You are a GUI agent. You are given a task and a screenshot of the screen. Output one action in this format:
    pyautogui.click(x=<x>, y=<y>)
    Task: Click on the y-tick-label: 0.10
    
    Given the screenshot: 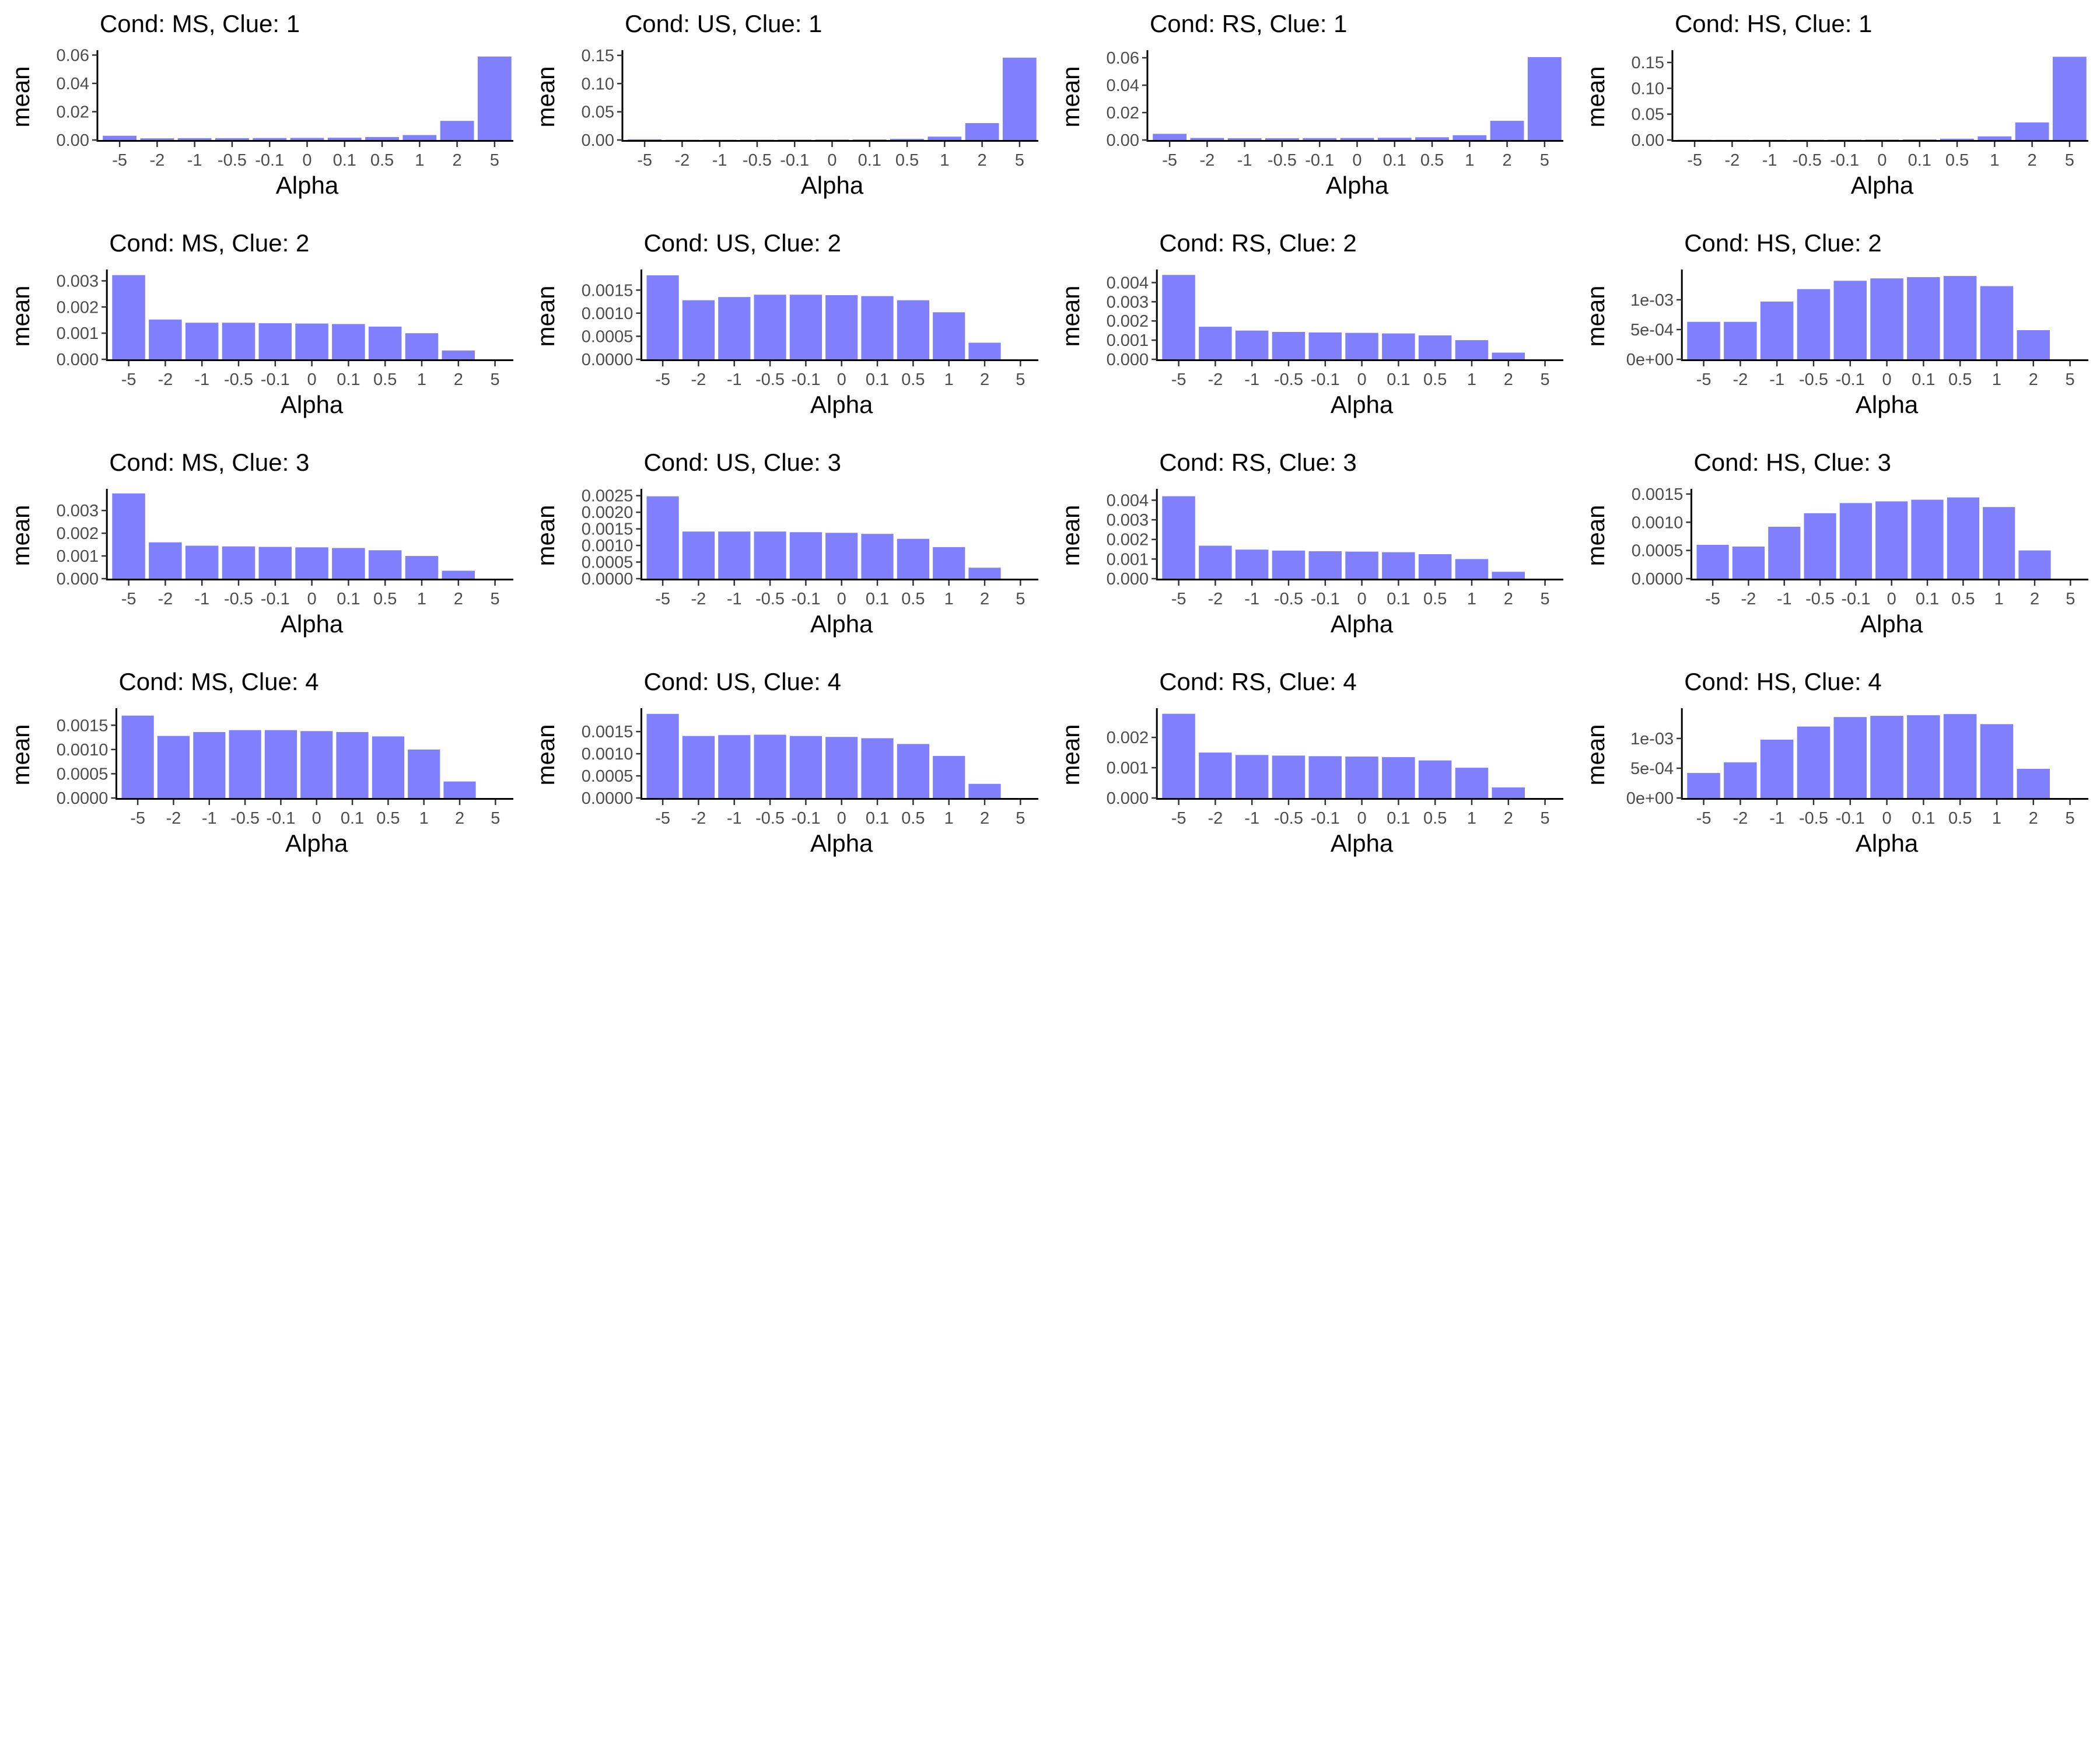 What is the action you would take?
    pyautogui.click(x=598, y=84)
    